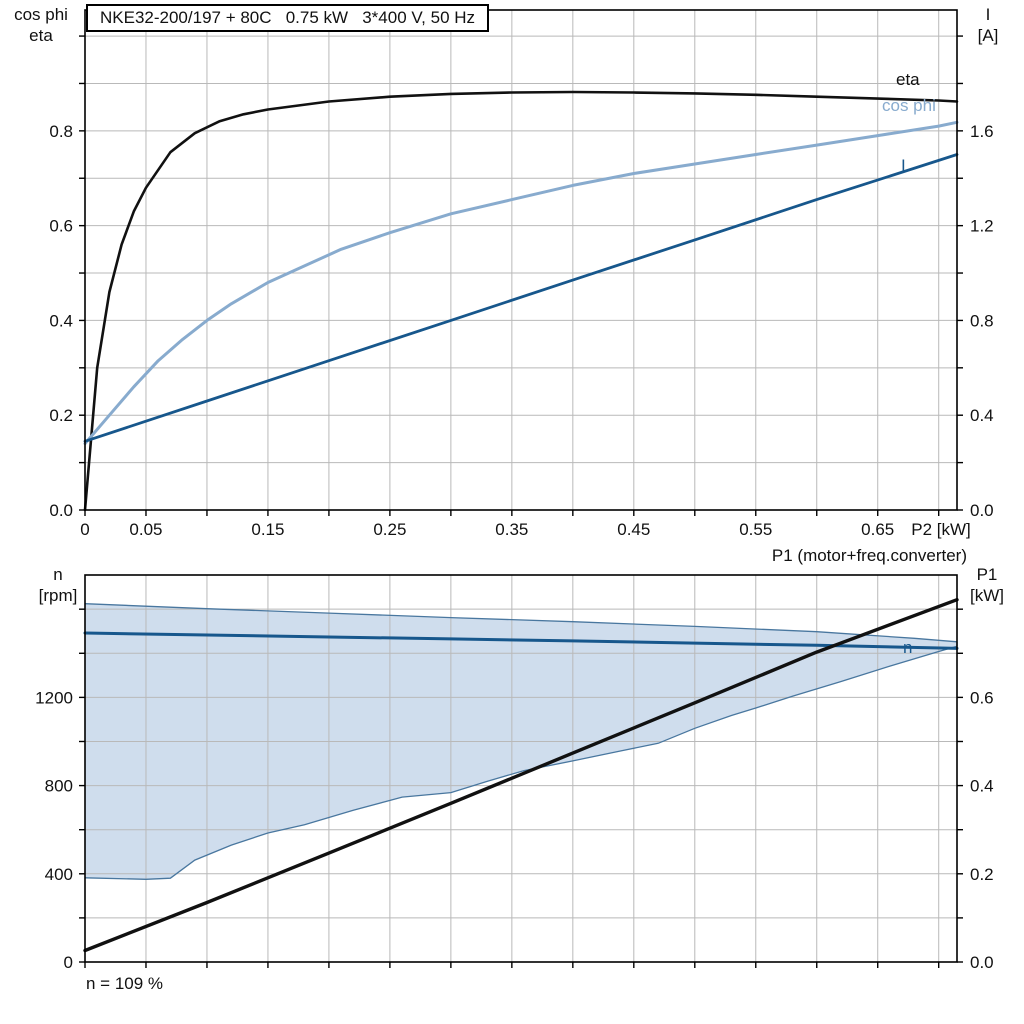  What do you see at coordinates (58, 585) in the screenshot?
I see `left-axis-title-bottom-chart: n [rpm]` at bounding box center [58, 585].